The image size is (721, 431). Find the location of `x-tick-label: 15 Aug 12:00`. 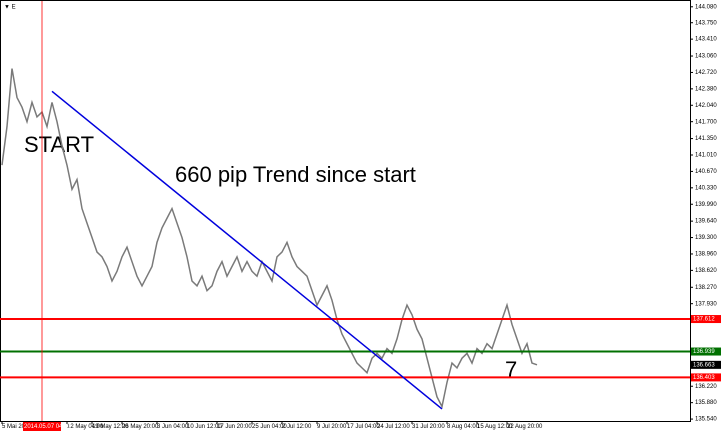

x-tick-label: 15 Aug 12:00 is located at coordinates (495, 427).